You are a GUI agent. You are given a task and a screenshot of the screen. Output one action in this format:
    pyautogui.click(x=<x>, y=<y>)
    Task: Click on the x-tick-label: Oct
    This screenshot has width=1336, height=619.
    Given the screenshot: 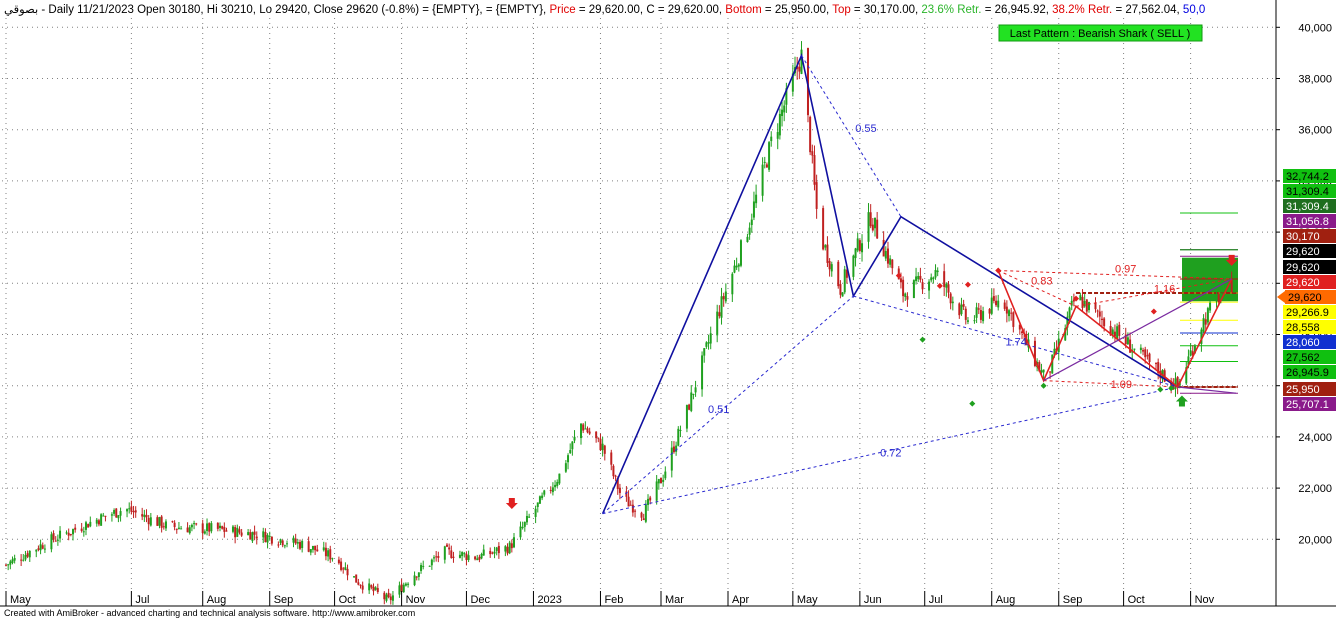 What is the action you would take?
    pyautogui.click(x=1136, y=600)
    